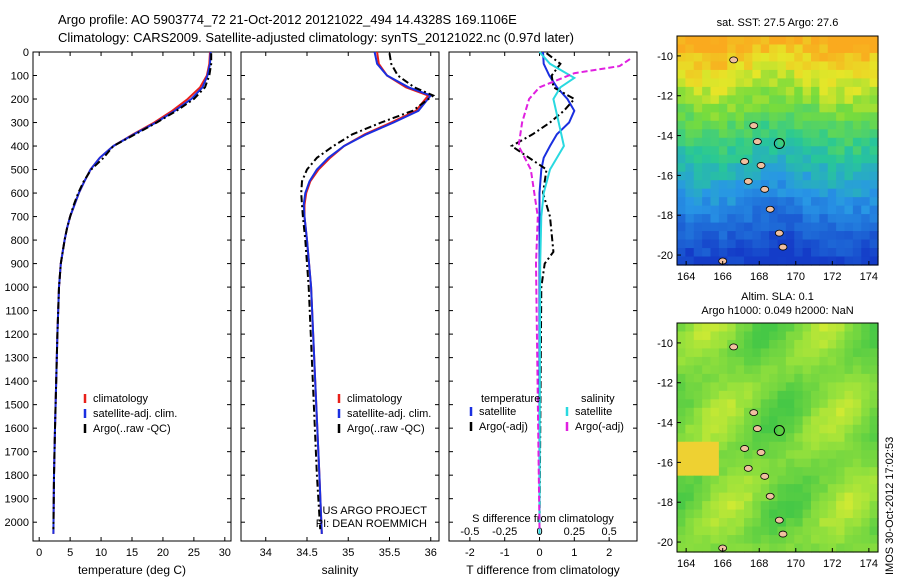 This screenshot has width=900, height=580. What do you see at coordinates (745, 448) in the screenshot?
I see `island-outline` at bounding box center [745, 448].